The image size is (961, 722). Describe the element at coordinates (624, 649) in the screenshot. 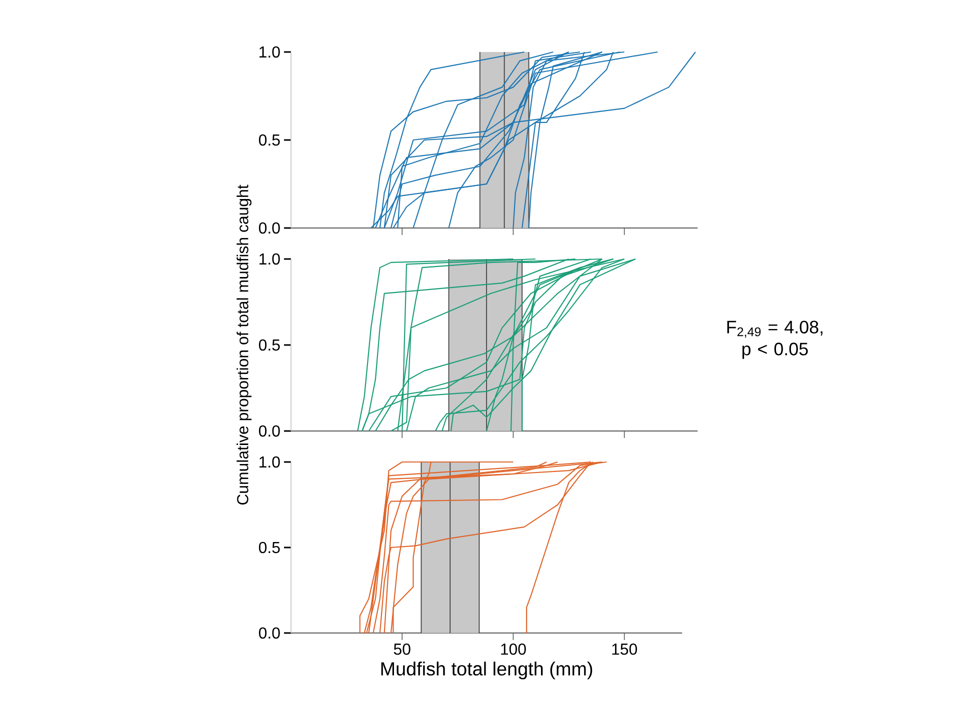

I see `x-tick-label: 150` at that location.